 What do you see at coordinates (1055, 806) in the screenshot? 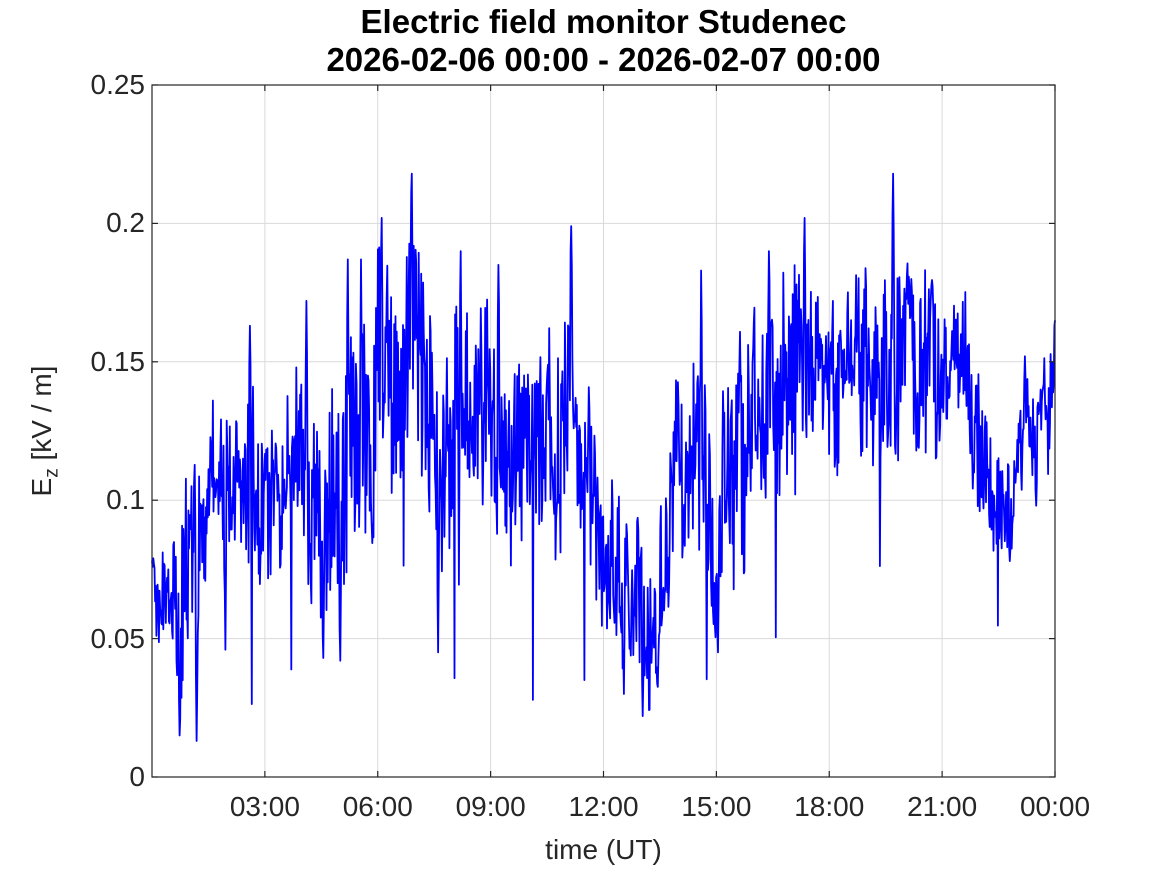
I see `x-tick-label: 00:00` at bounding box center [1055, 806].